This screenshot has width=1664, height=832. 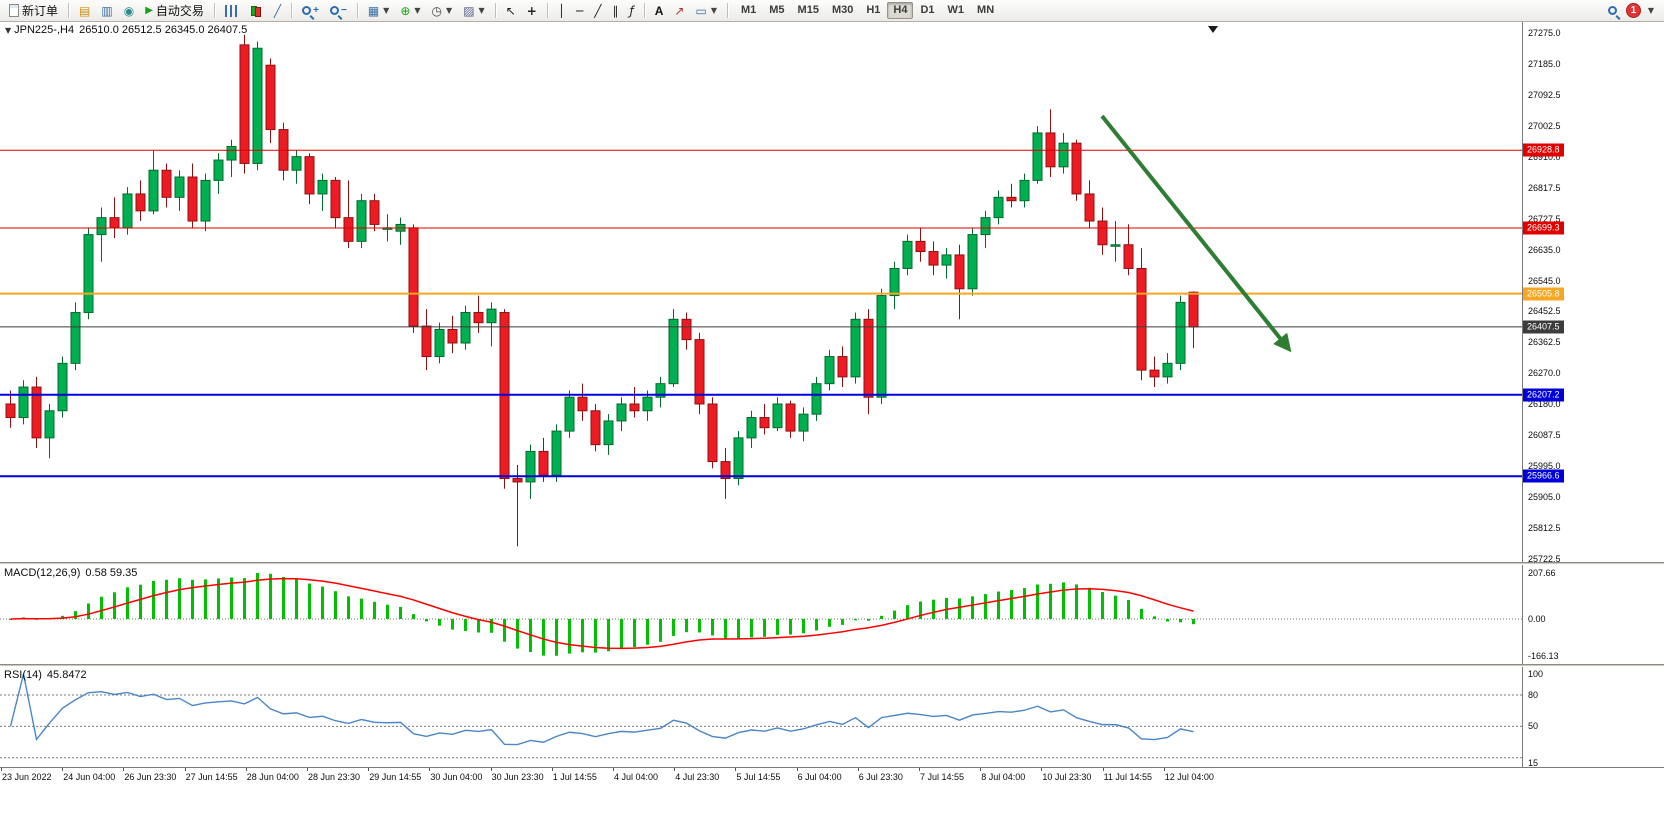 I want to click on price-axis-label: 26180.0, so click(x=1544, y=404).